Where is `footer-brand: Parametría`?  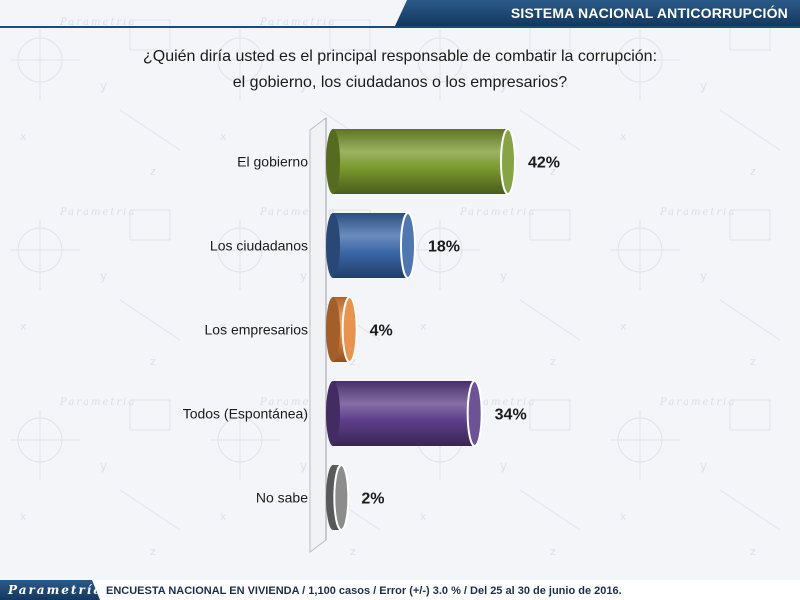 footer-brand: Parametría is located at coordinates (50, 590).